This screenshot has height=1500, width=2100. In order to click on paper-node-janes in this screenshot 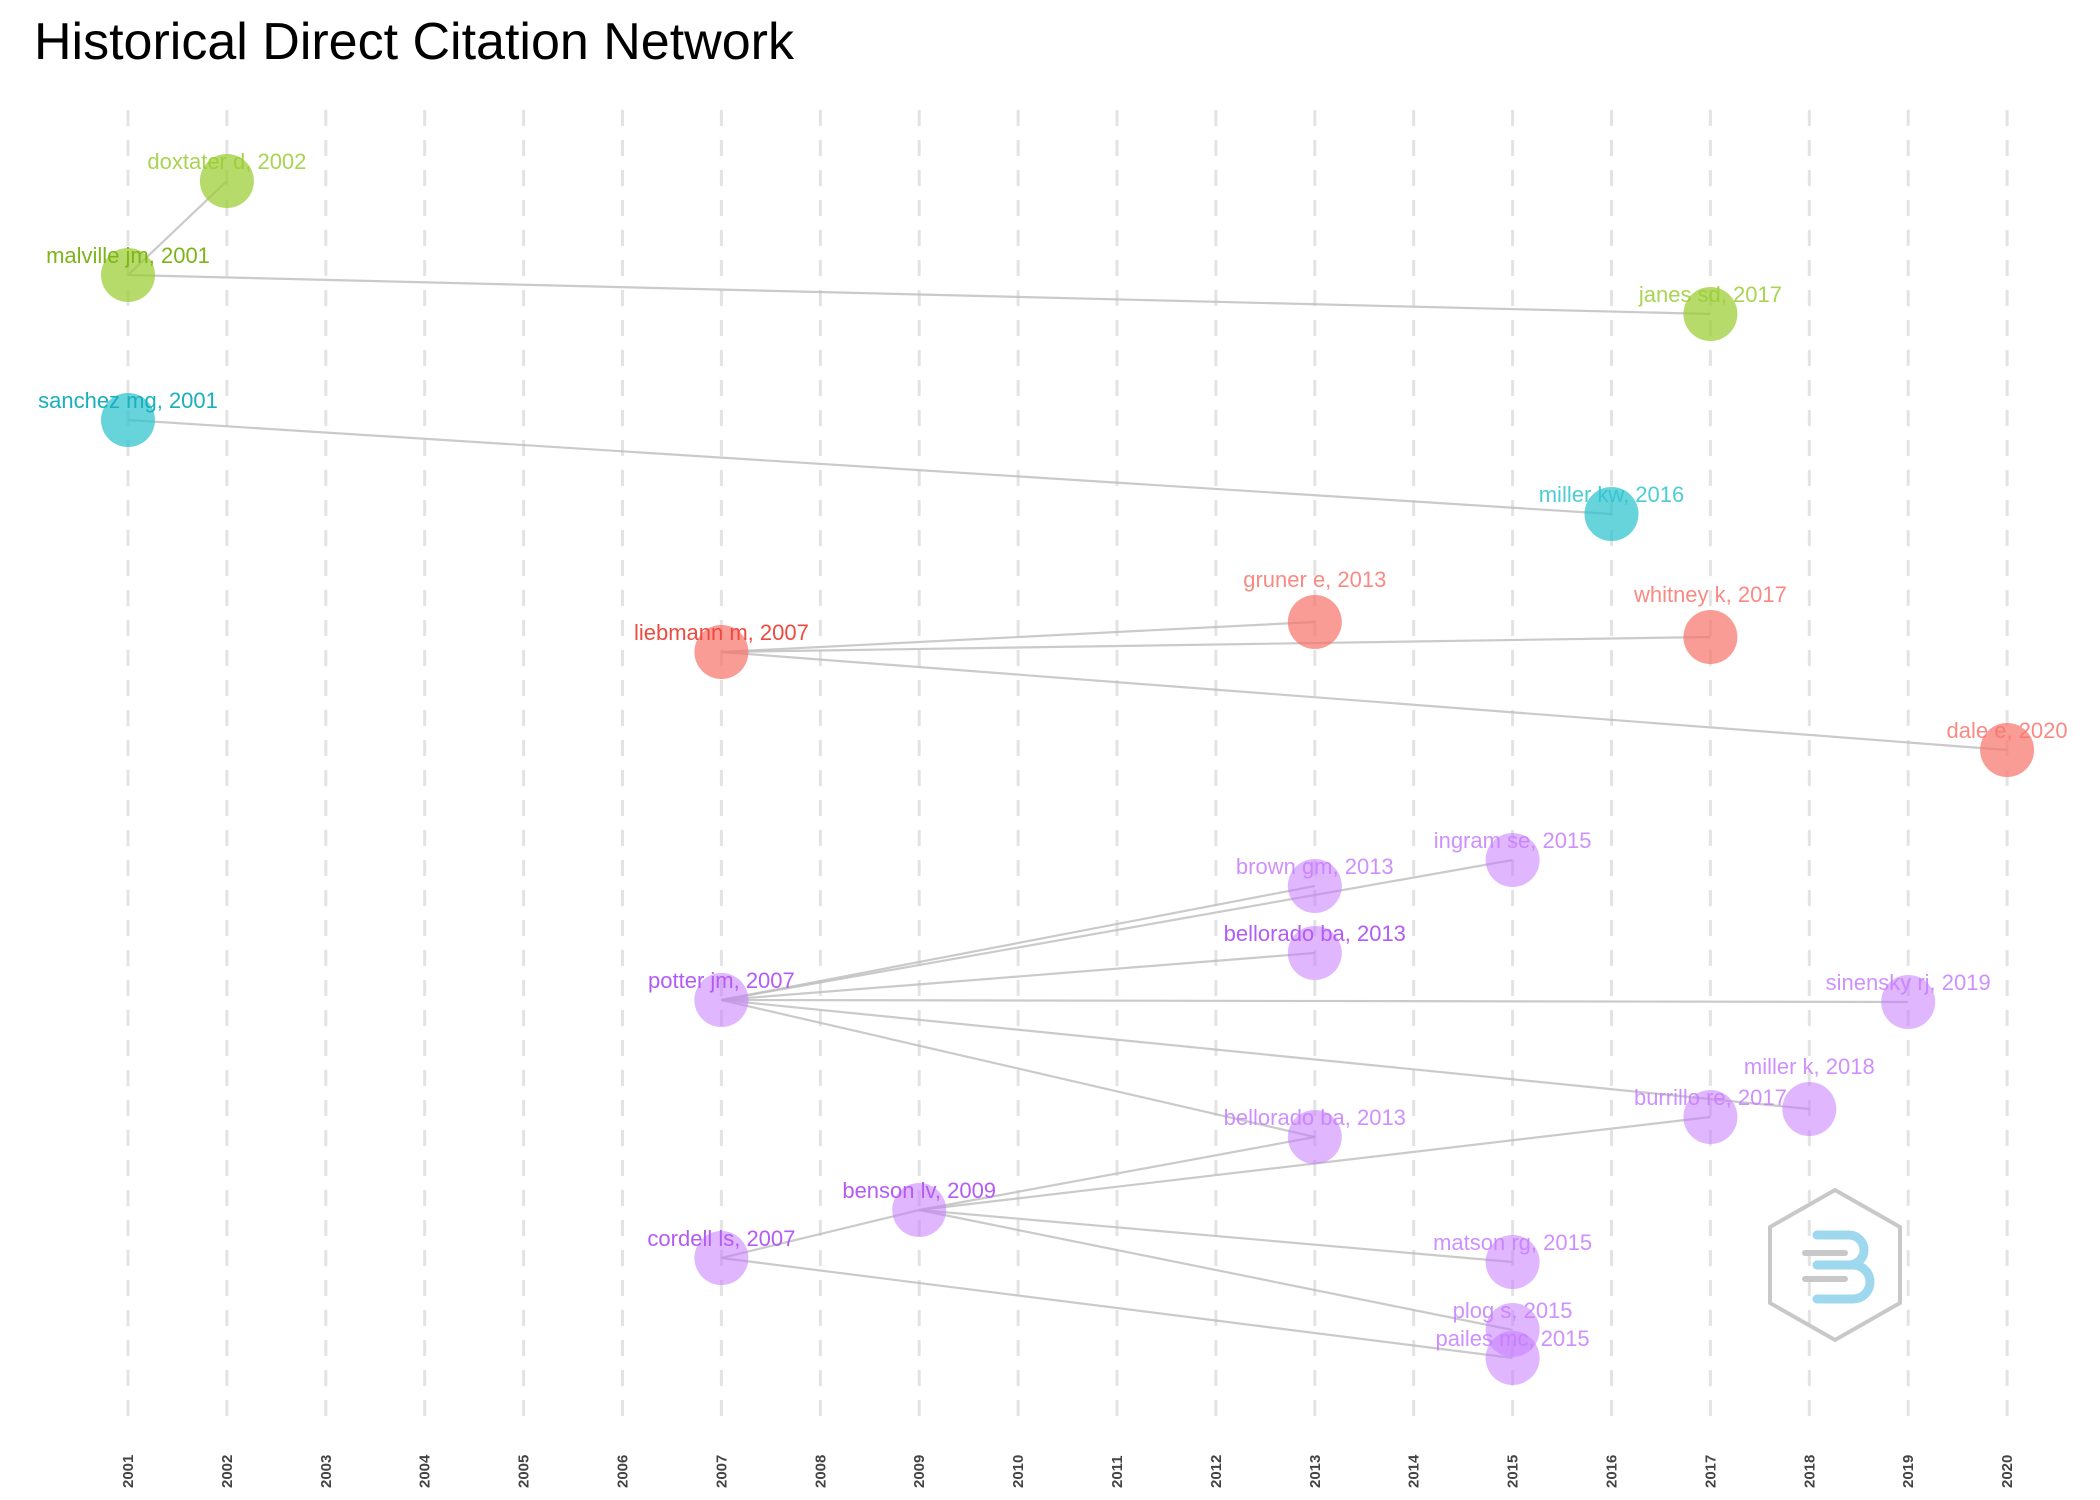, I will do `click(1710, 314)`.